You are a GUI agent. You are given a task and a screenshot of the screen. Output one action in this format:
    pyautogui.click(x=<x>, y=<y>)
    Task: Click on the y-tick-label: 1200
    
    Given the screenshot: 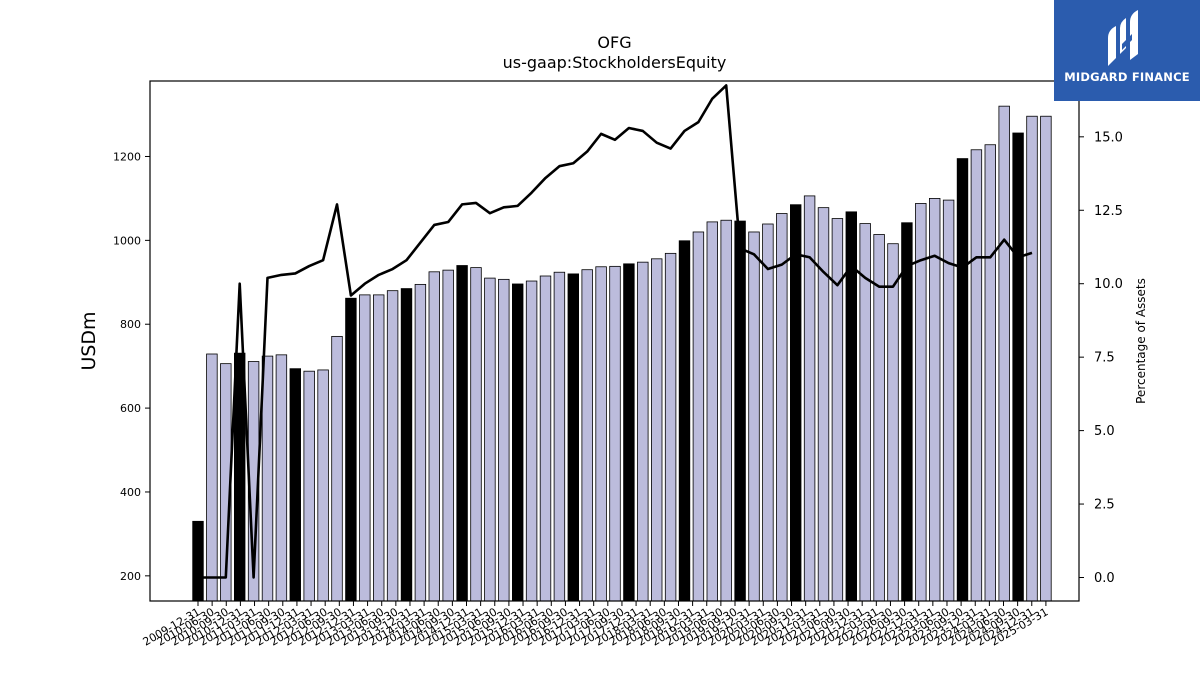 What is the action you would take?
    pyautogui.click(x=127, y=156)
    